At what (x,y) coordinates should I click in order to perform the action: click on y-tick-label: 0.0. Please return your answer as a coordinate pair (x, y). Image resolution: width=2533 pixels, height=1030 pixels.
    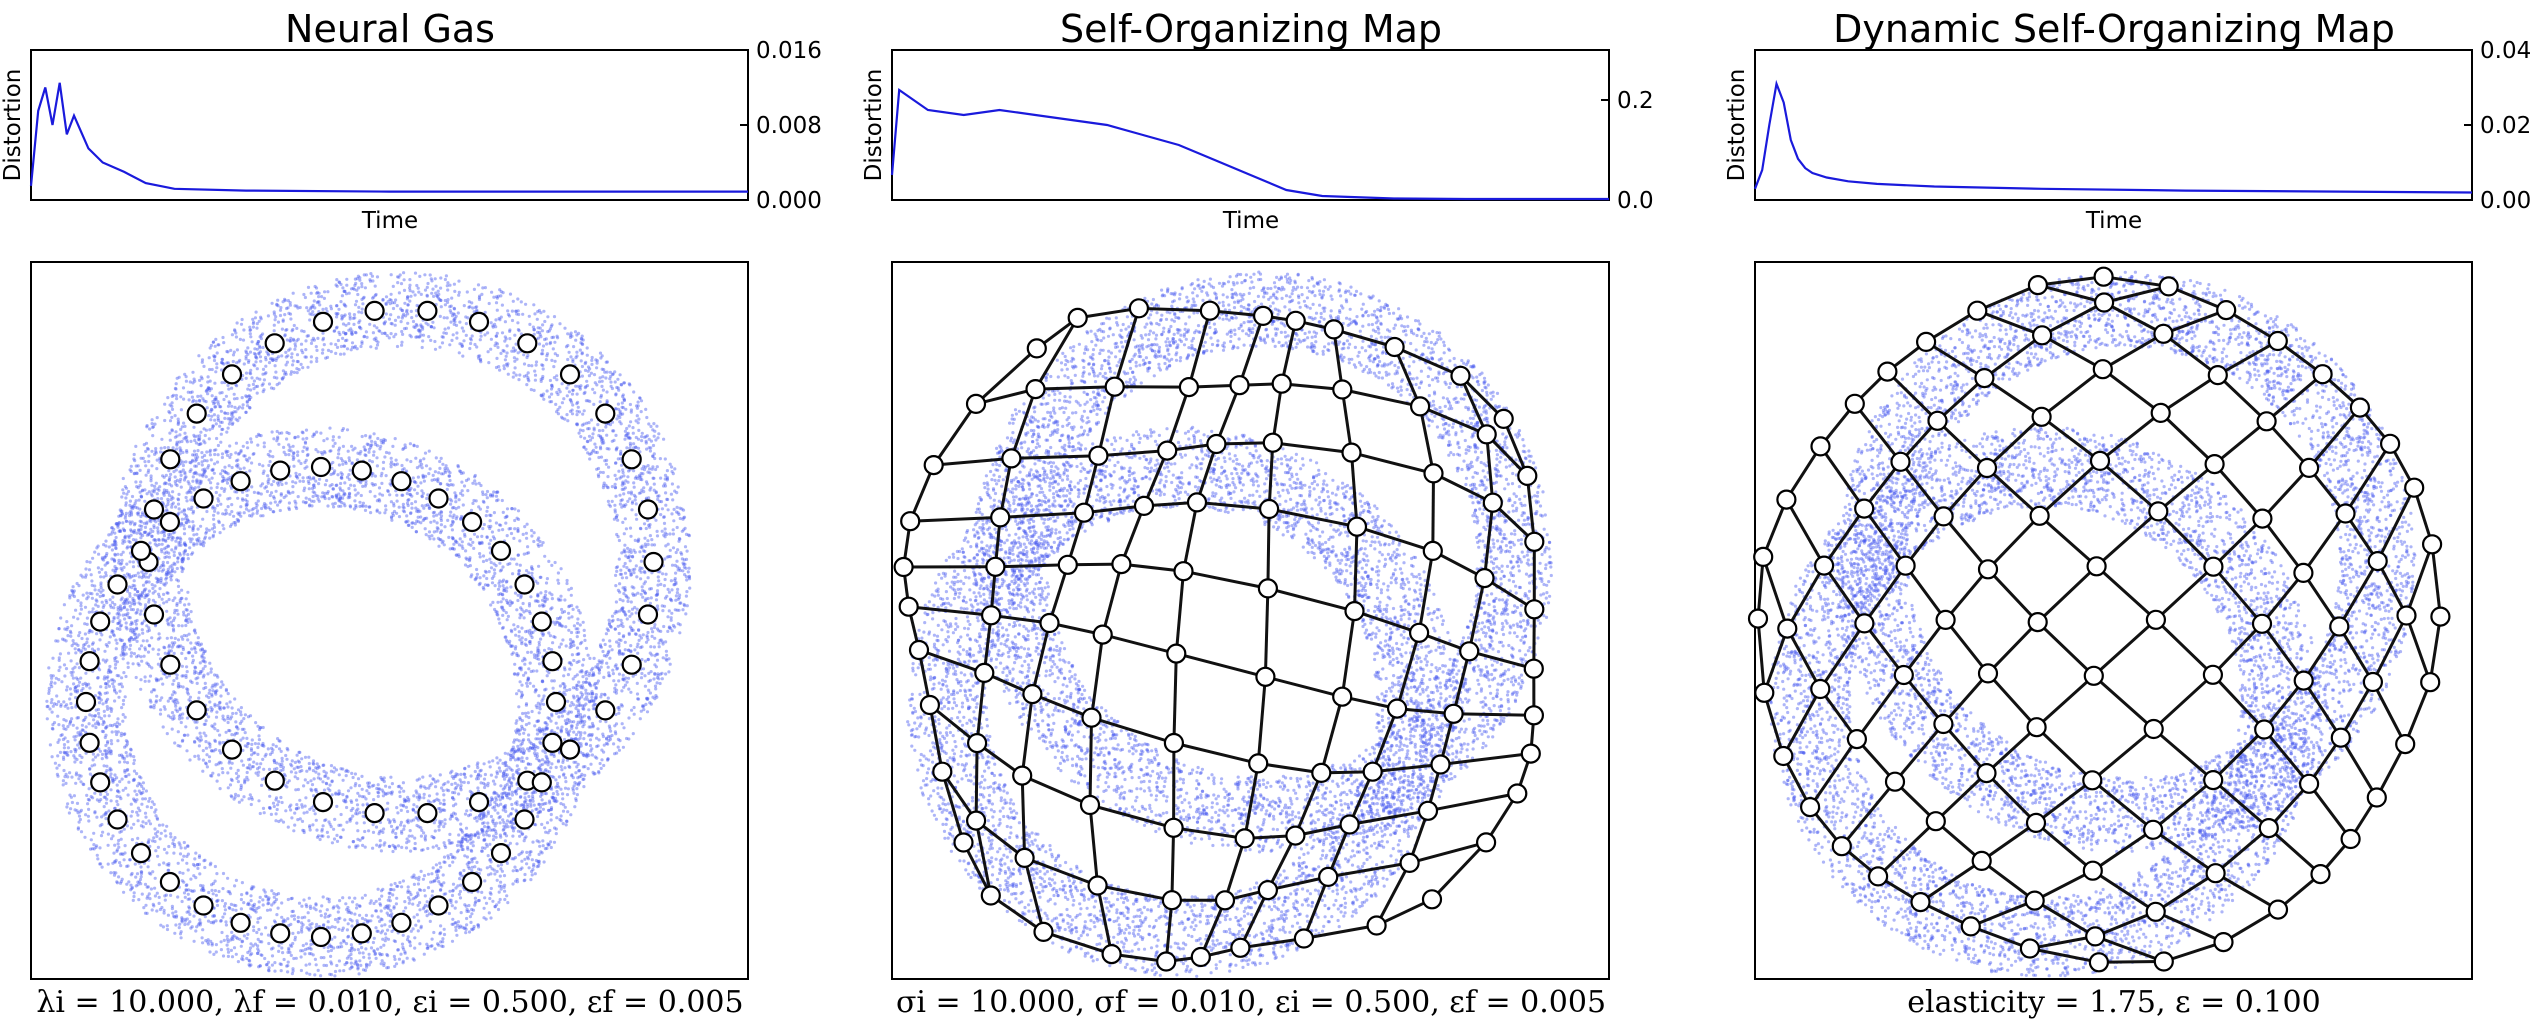
    Looking at the image, I should click on (1635, 201).